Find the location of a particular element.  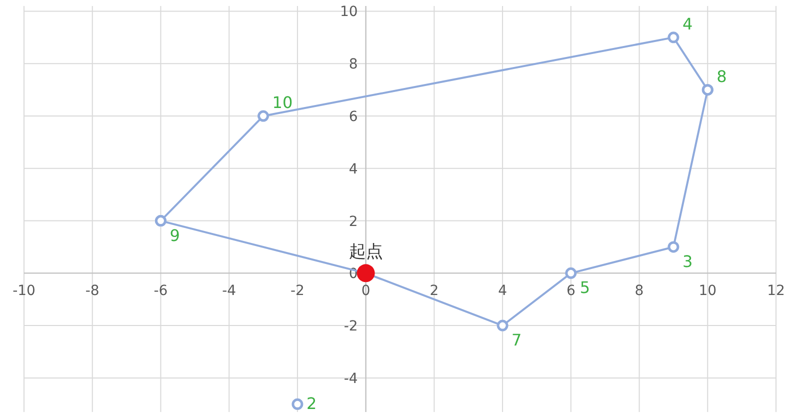

x-tick-label: 12 is located at coordinates (776, 291).